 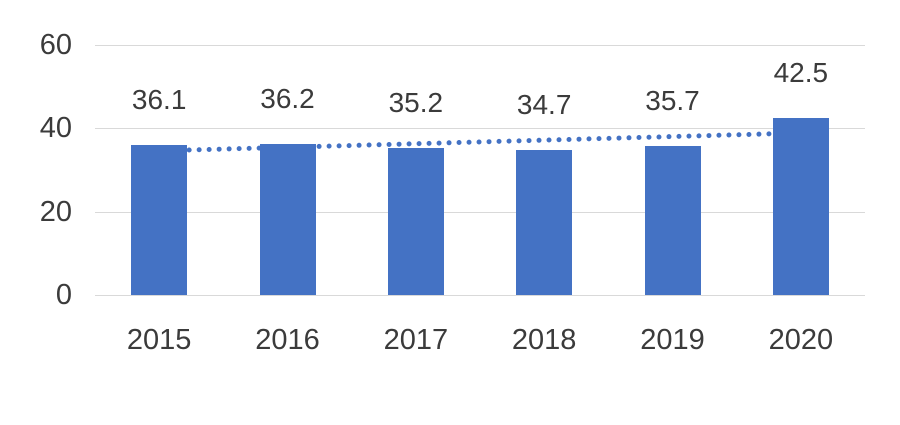 I want to click on y-tick-label: 60, so click(x=55, y=45).